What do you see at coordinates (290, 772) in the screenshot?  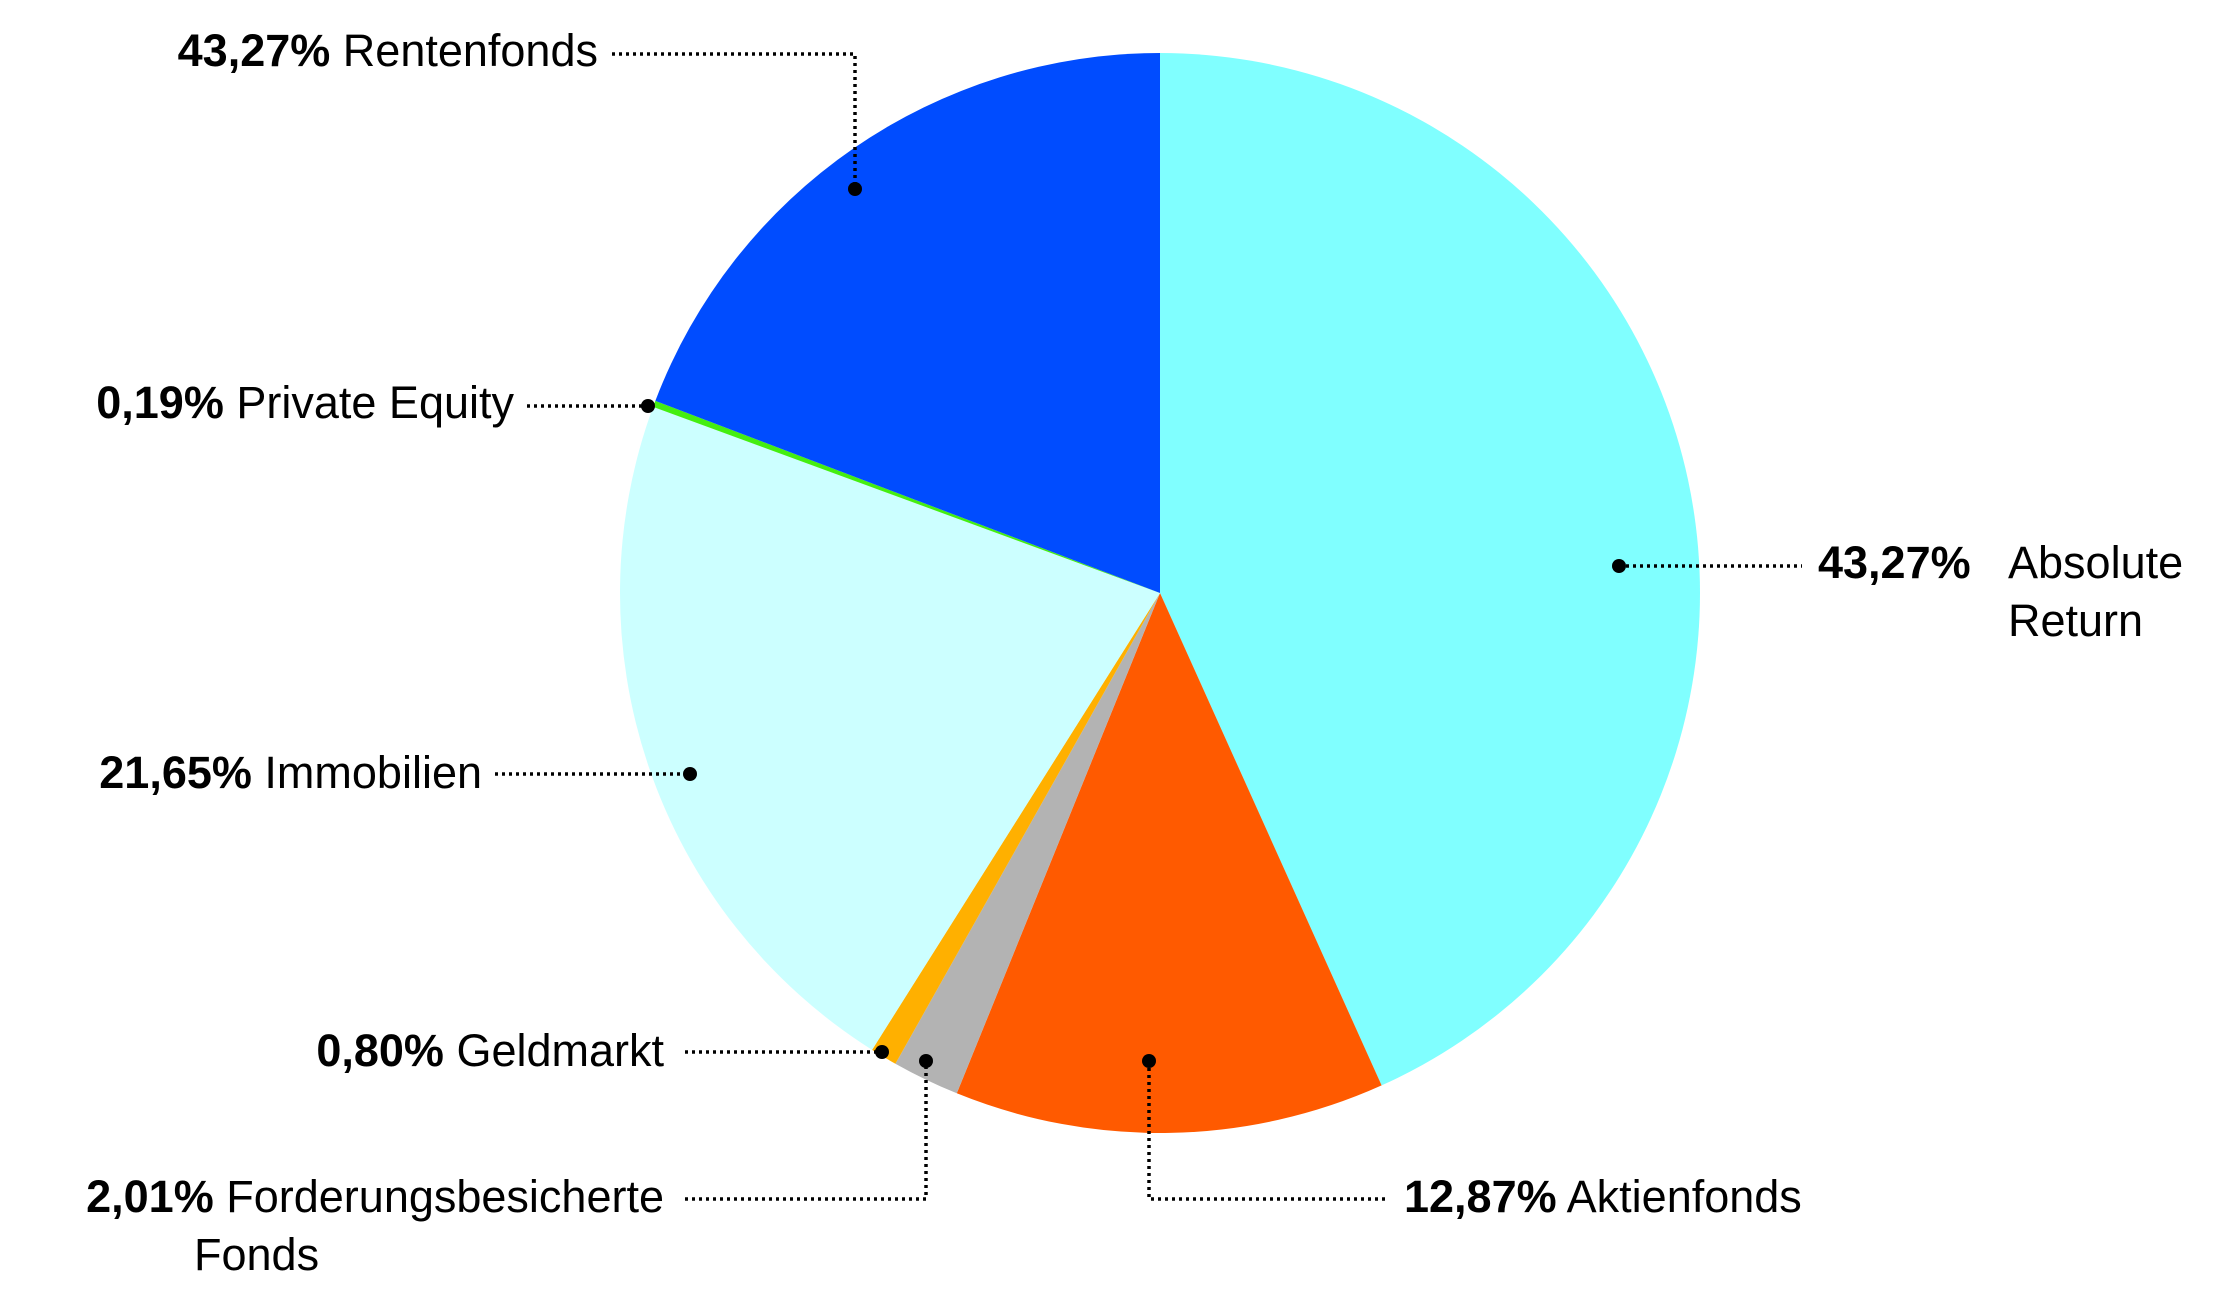 I see `slice-label: 21,65% Immobilien` at bounding box center [290, 772].